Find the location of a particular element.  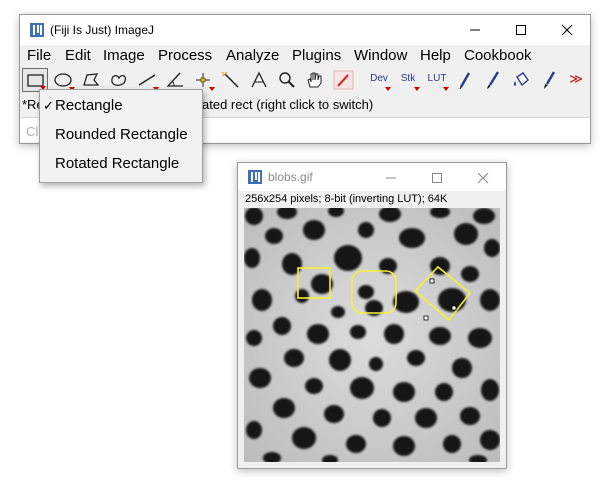

toolbar: Dev Stk LUT ≫ is located at coordinates (305, 80).